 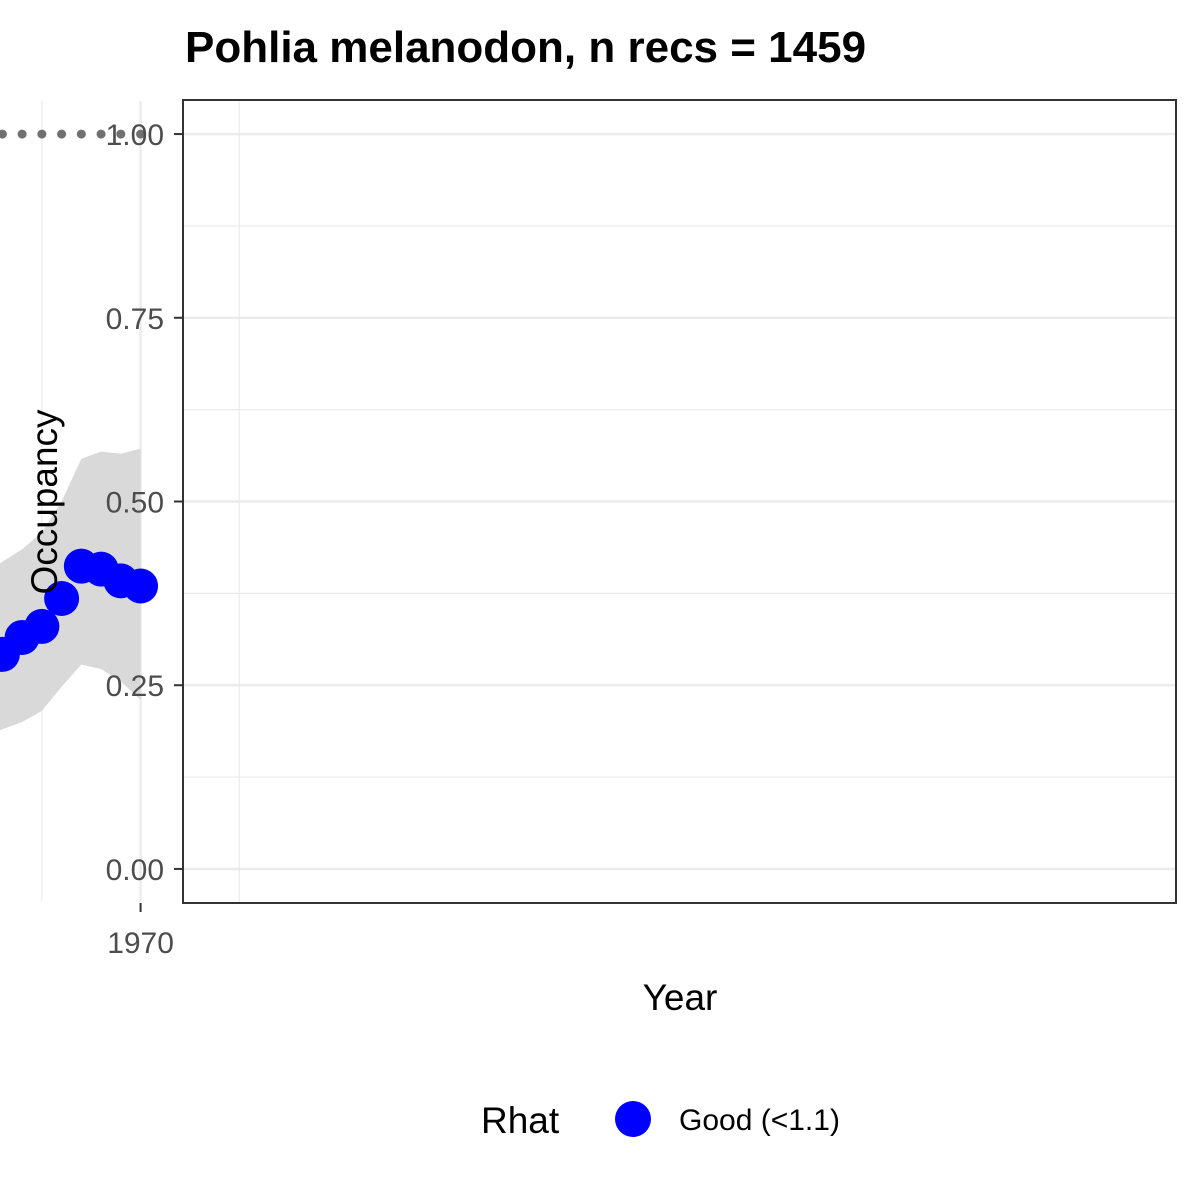 What do you see at coordinates (680, 997) in the screenshot?
I see `x-axis-title: Year` at bounding box center [680, 997].